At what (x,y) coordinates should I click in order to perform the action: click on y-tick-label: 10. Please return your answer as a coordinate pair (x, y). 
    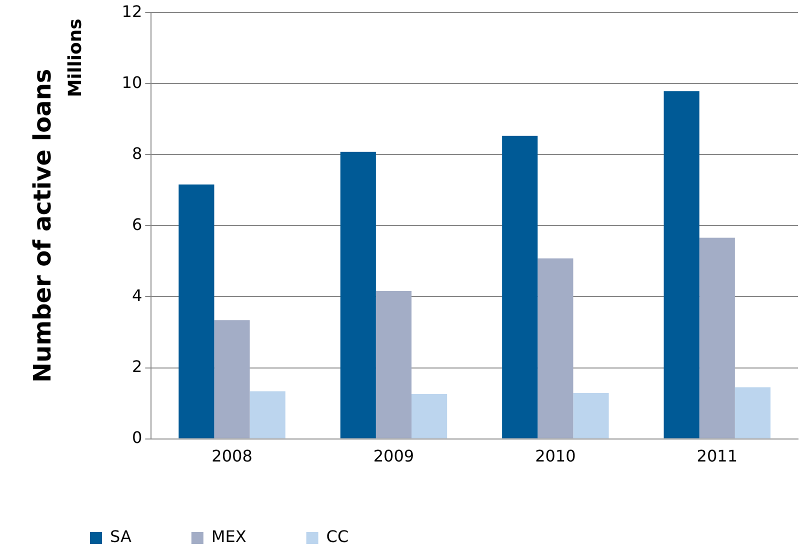
    Looking at the image, I should click on (132, 82).